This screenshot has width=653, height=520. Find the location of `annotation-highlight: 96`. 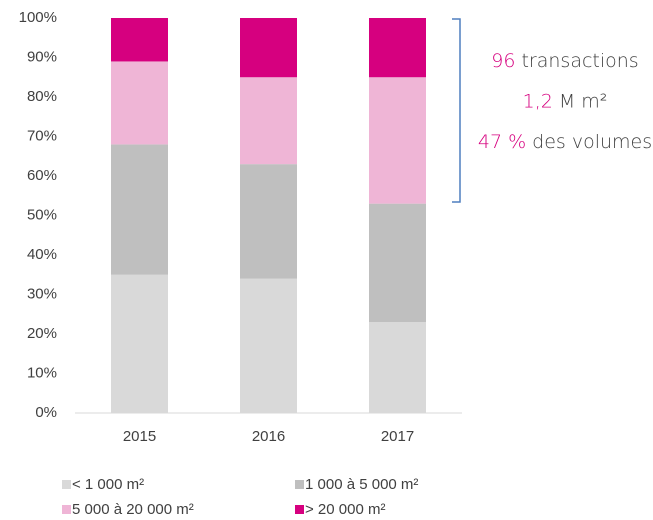

annotation-highlight: 96 is located at coordinates (503, 61).